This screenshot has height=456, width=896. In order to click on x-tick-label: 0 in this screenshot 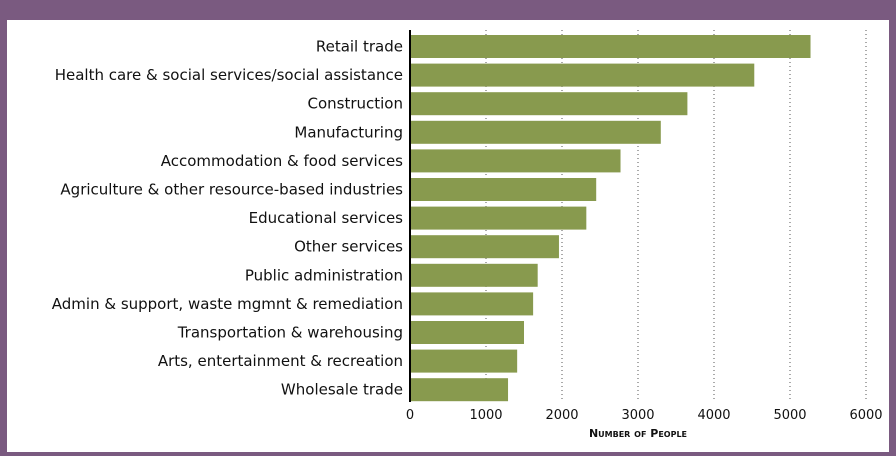, I will do `click(410, 415)`.